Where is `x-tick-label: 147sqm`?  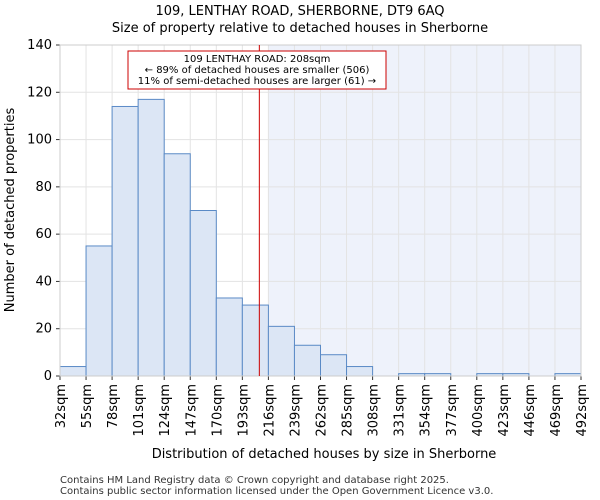
x-tick-label: 147sqm is located at coordinates (191, 410).